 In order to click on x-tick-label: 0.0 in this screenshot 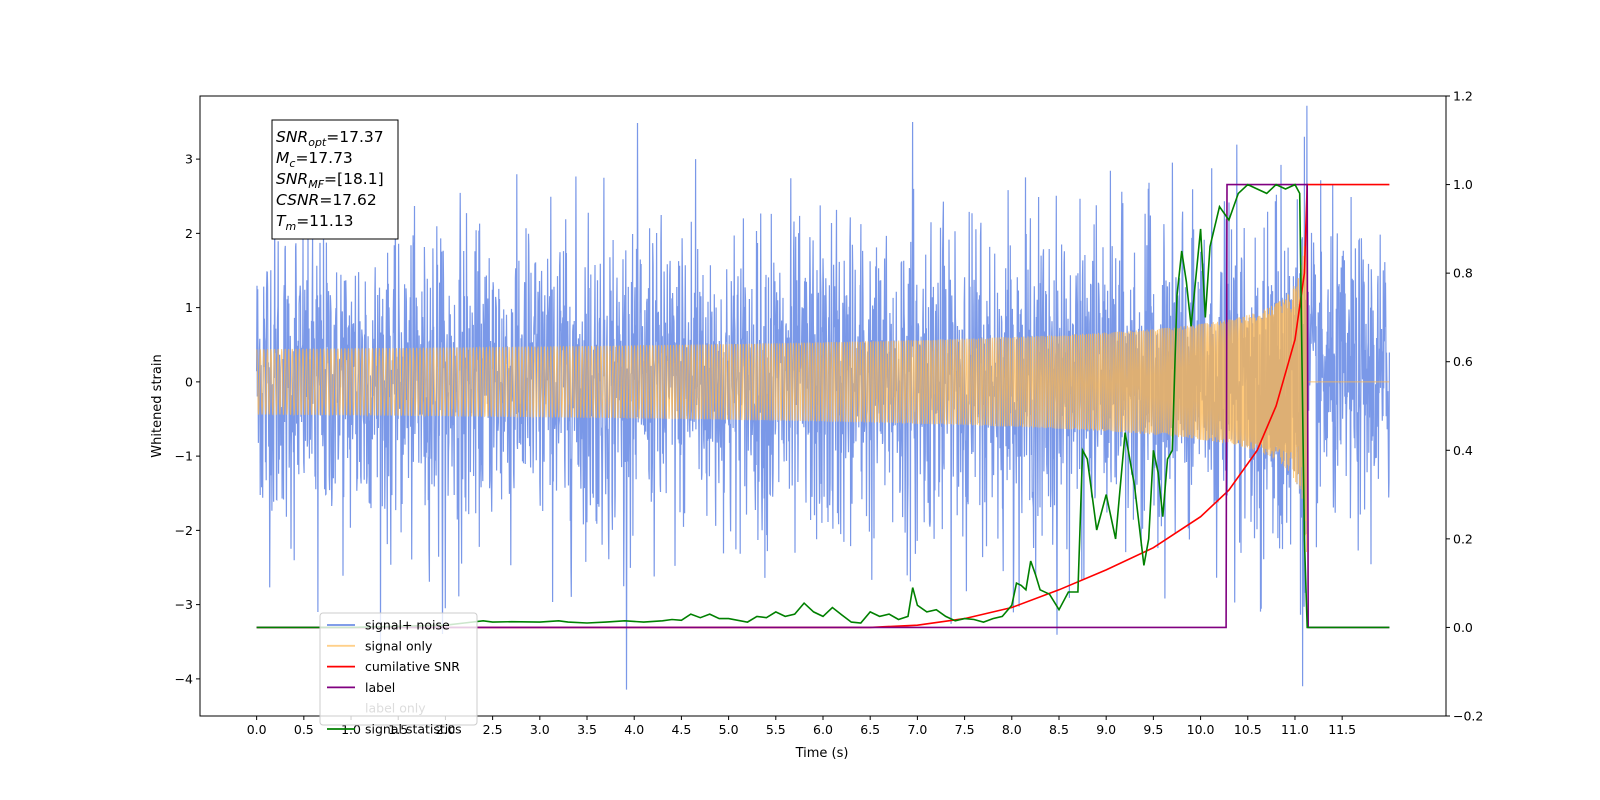, I will do `click(257, 729)`.